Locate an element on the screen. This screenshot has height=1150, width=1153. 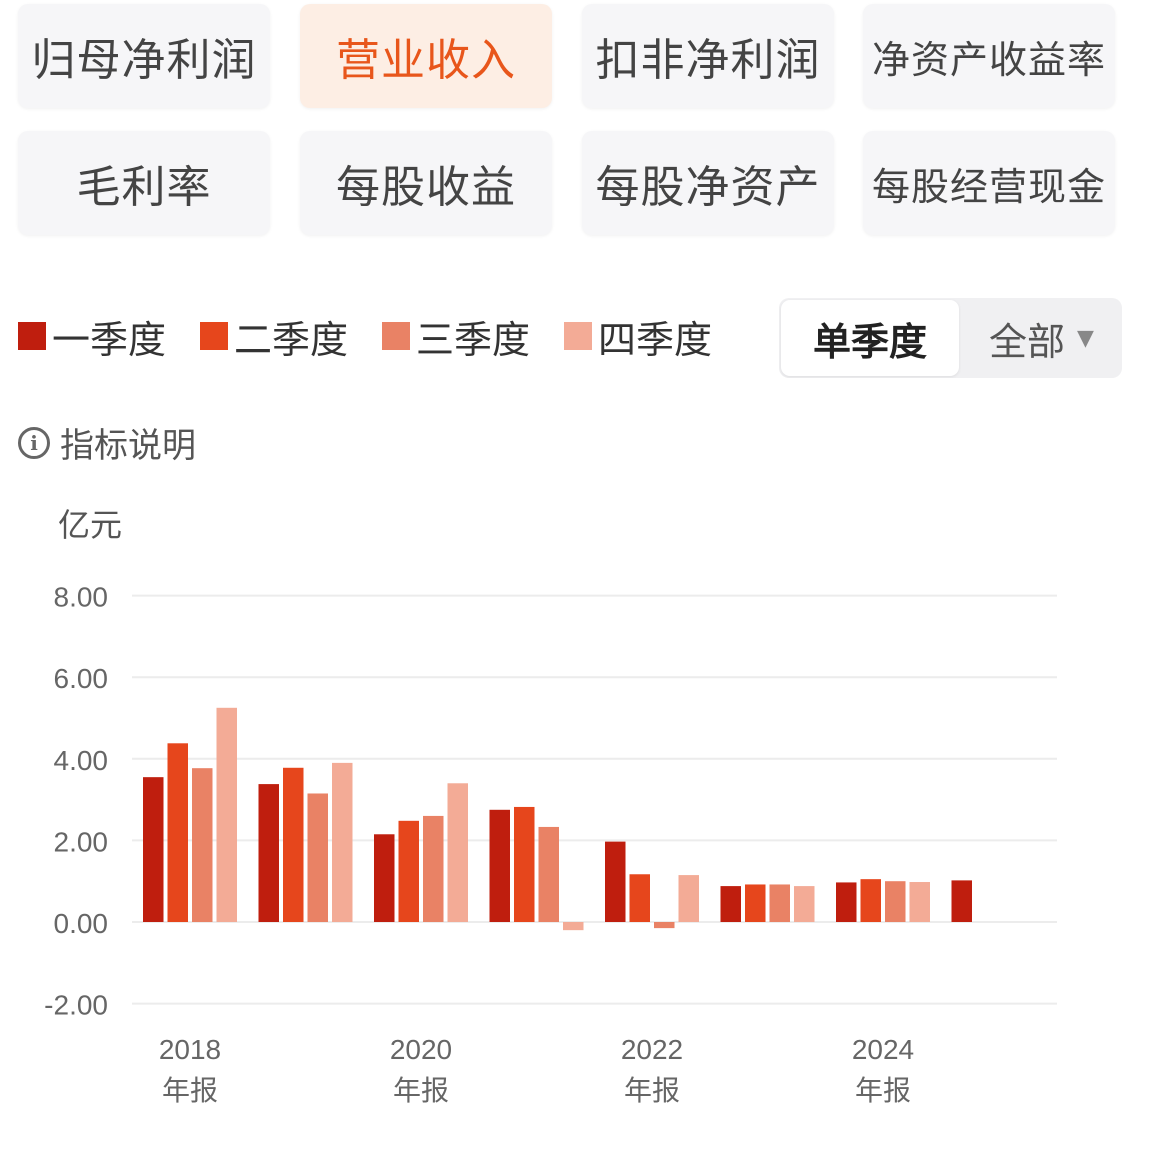
all-periods-dropdown: 全部 ▼ is located at coordinates (1041, 338).